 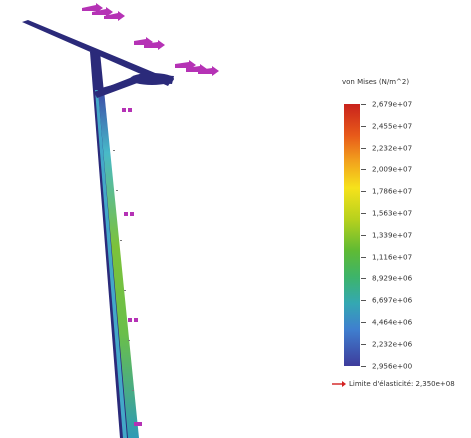 I want to click on fixture-marker-icon, so click(x=132, y=267).